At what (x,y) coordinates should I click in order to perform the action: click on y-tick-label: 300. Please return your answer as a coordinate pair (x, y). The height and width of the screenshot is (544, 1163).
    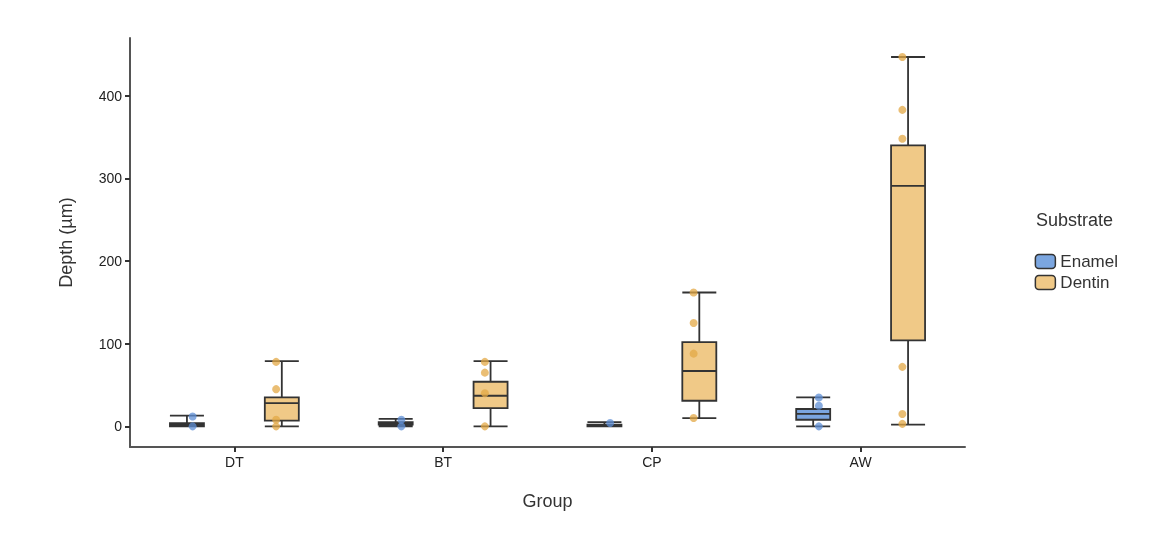
    Looking at the image, I should click on (110, 178).